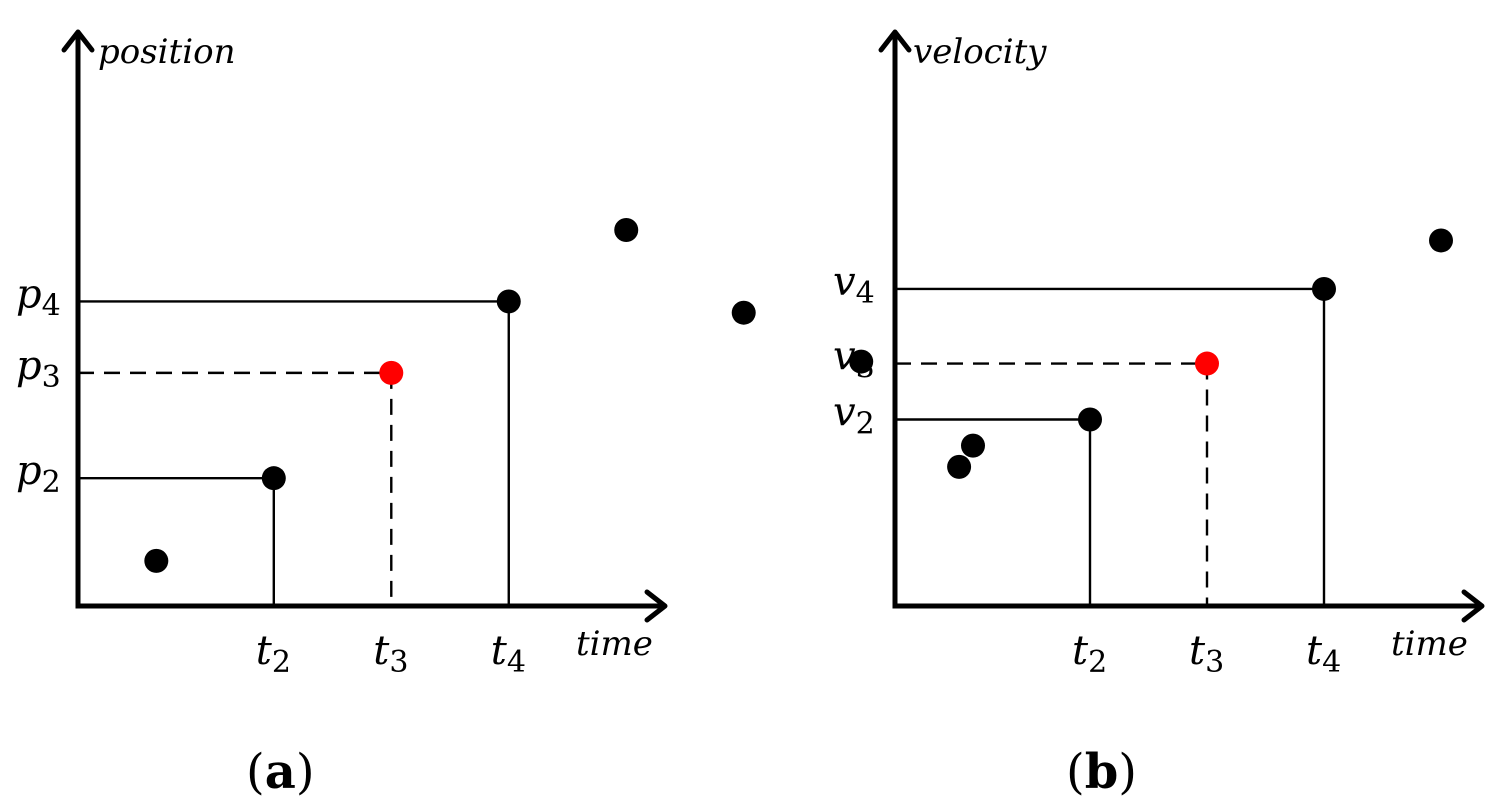  I want to click on panel-label-letter: a, so click(280, 772).